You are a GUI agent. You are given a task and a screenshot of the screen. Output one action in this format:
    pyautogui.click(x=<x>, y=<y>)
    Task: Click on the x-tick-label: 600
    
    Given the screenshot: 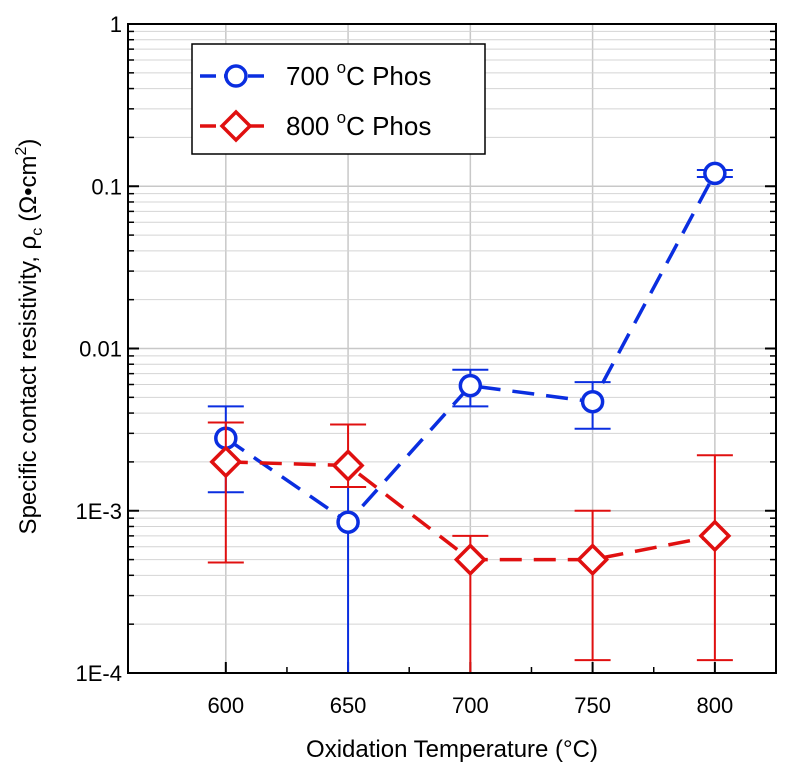 What is the action you would take?
    pyautogui.click(x=225, y=705)
    